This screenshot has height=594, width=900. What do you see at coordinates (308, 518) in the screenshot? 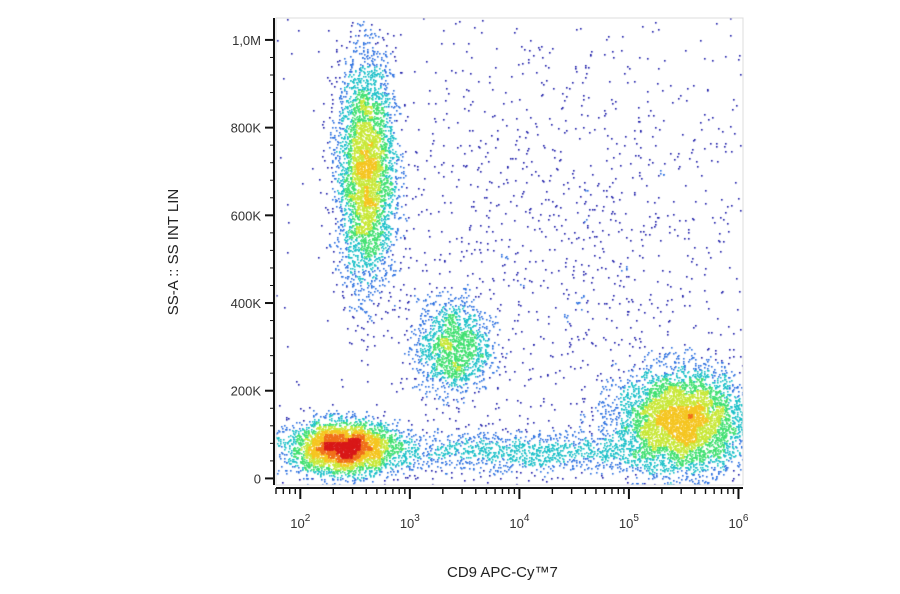
I see `x-tick-label-exponent: 2` at bounding box center [308, 518].